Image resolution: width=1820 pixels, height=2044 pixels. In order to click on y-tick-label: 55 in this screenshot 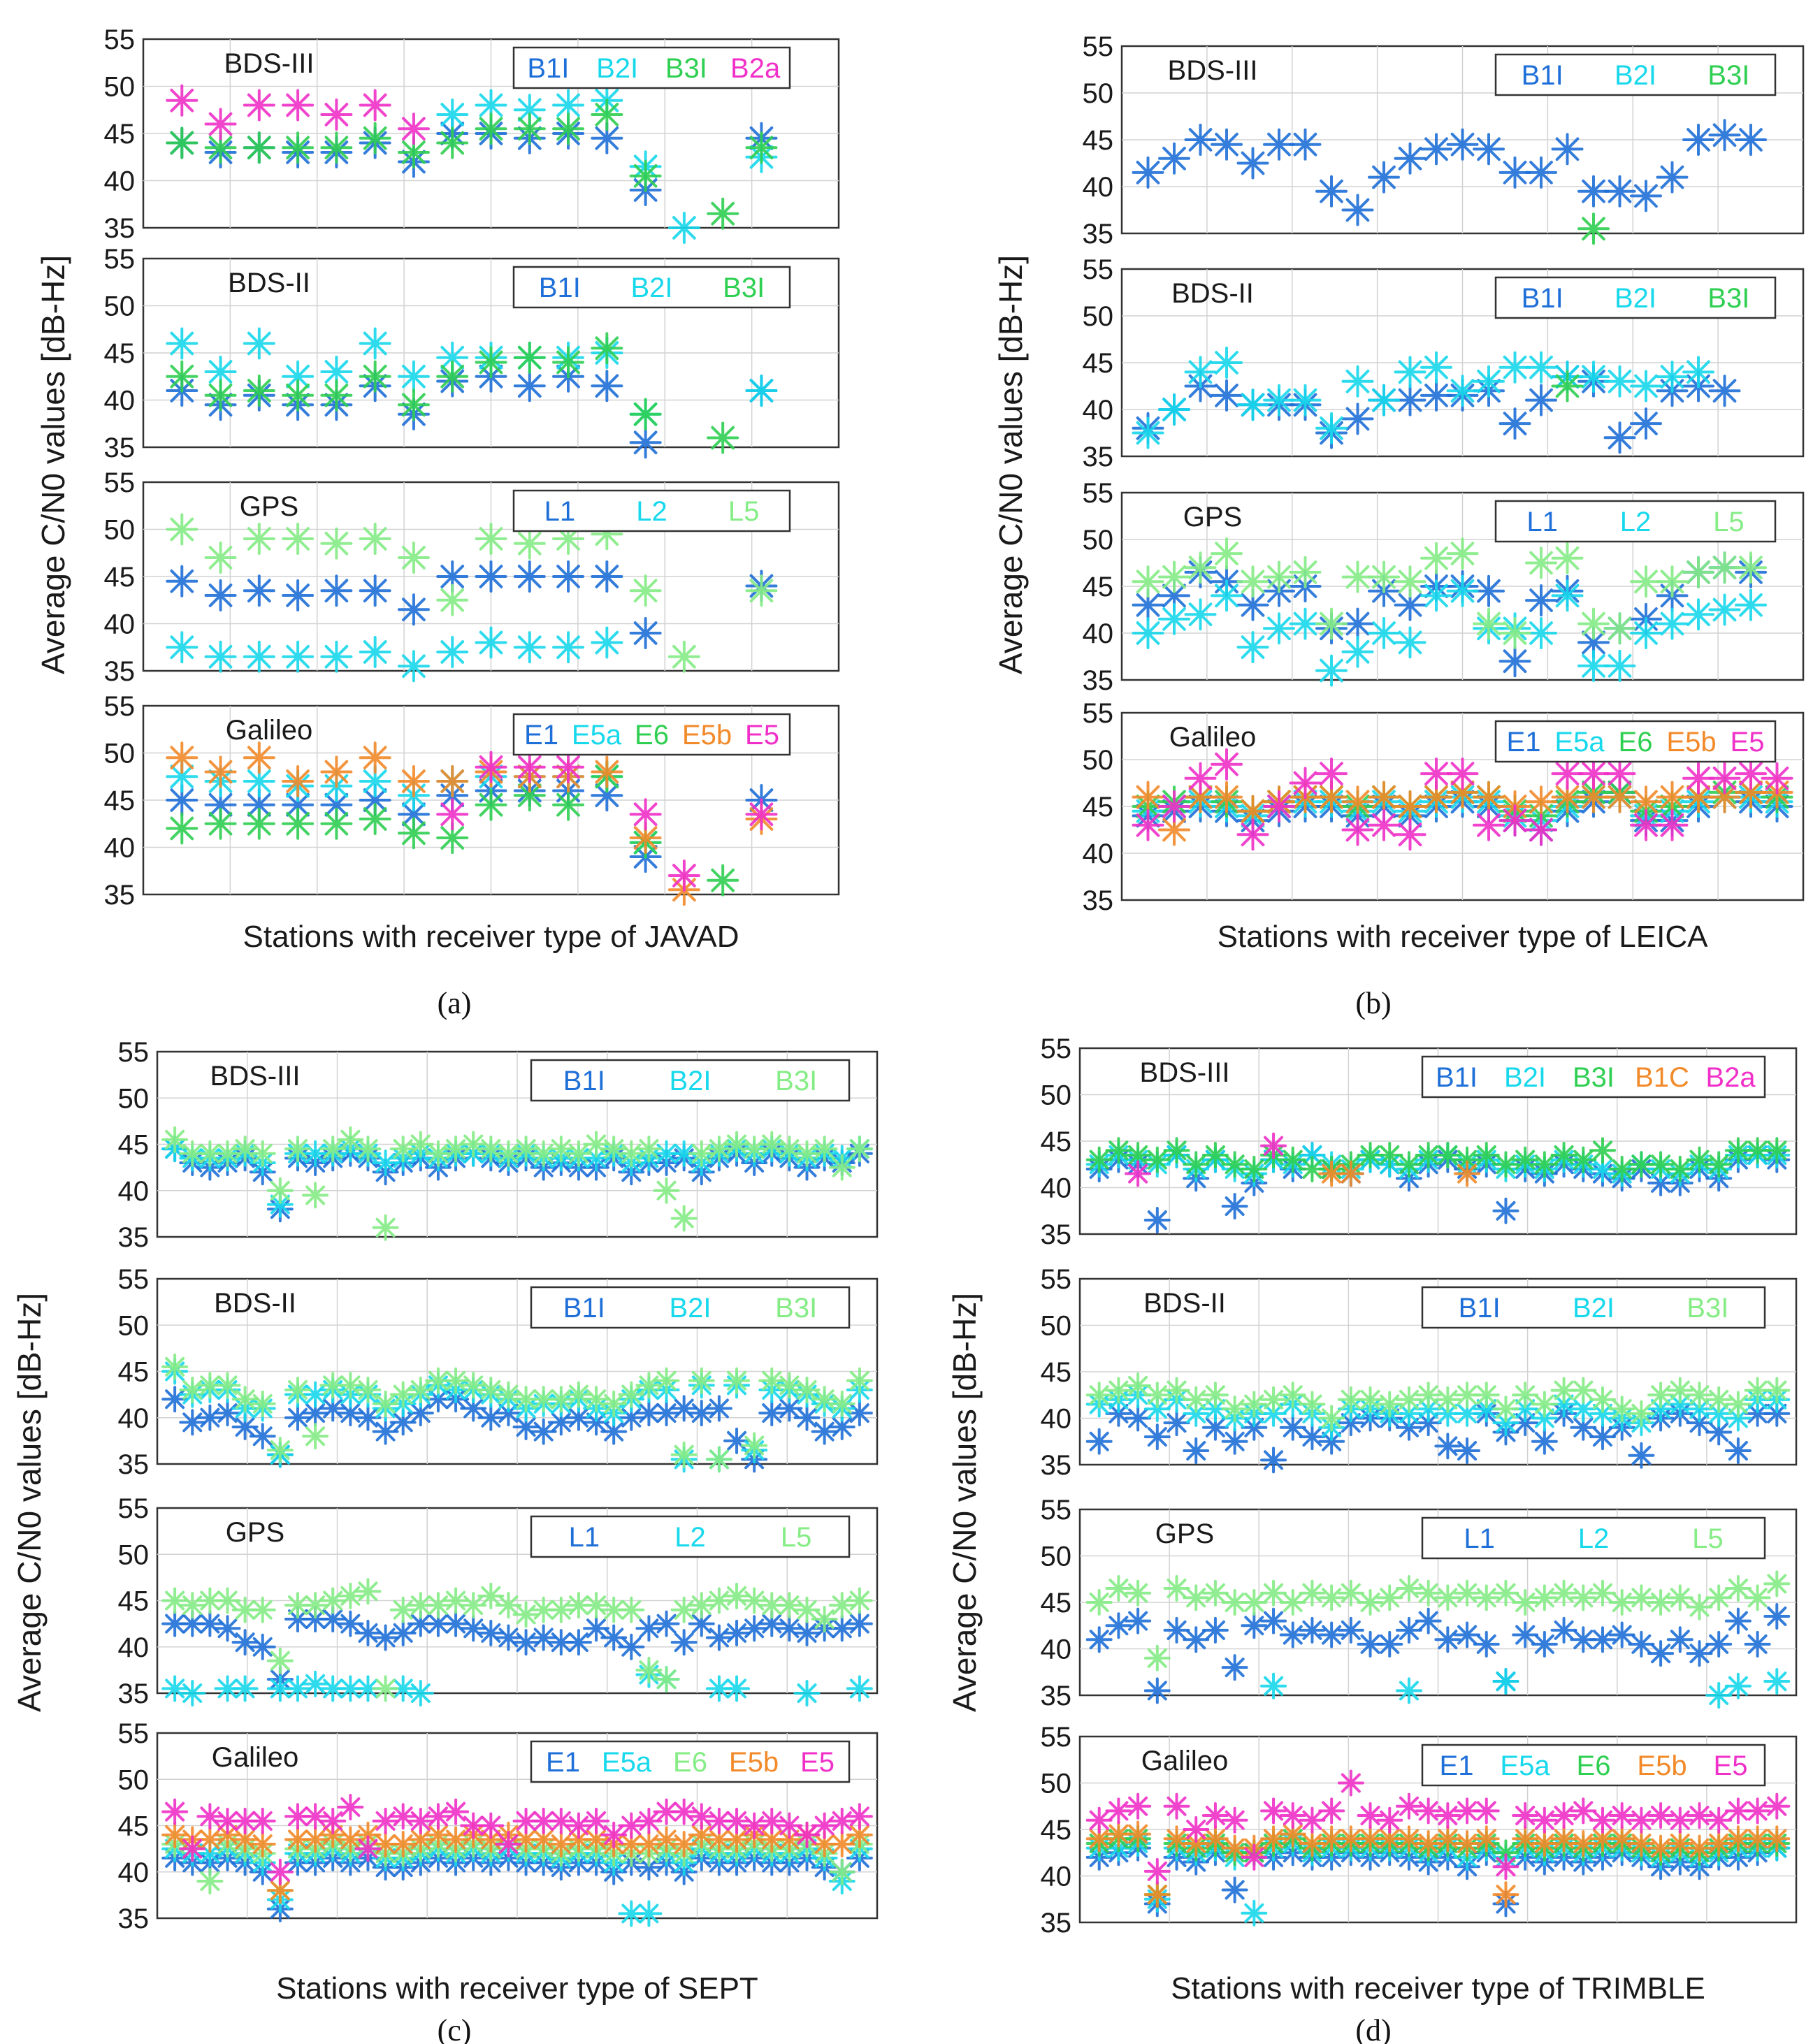, I will do `click(1056, 1279)`.